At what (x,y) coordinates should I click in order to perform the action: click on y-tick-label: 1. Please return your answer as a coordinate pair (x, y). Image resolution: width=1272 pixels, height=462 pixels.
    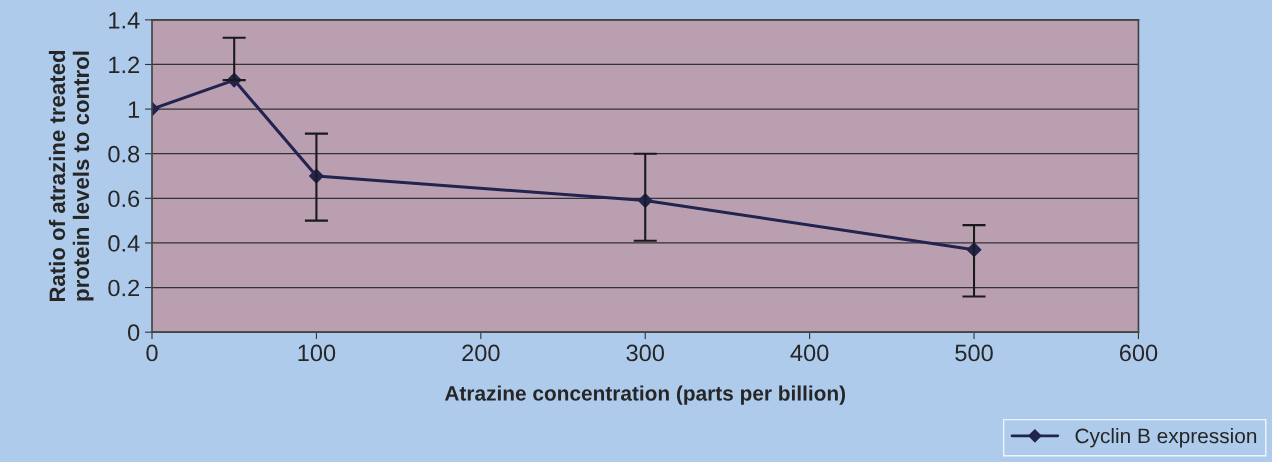
    Looking at the image, I should click on (134, 109).